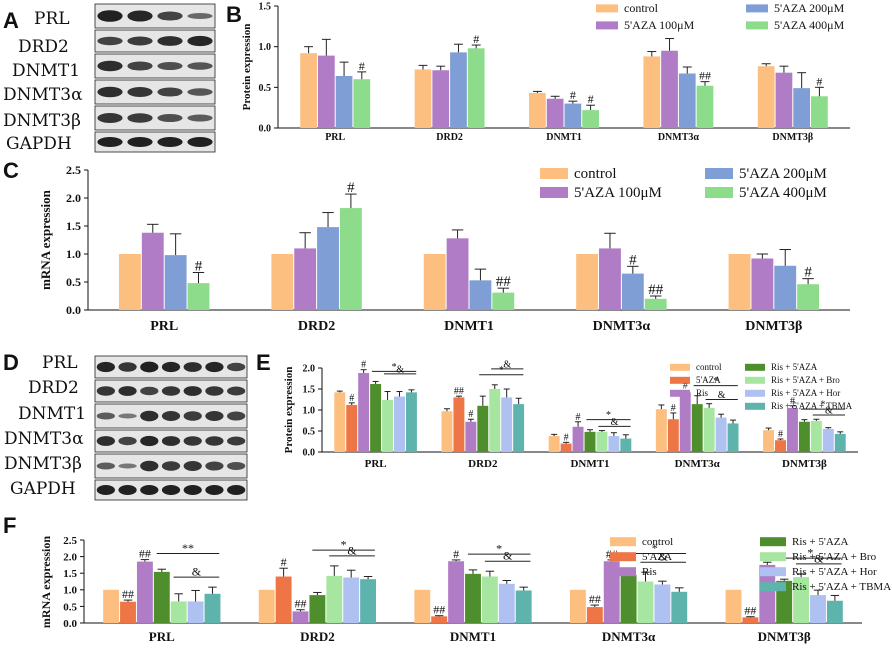 The height and width of the screenshot is (671, 892). Describe the element at coordinates (673, 408) in the screenshot. I see `chart-e-significance-6: #` at that location.